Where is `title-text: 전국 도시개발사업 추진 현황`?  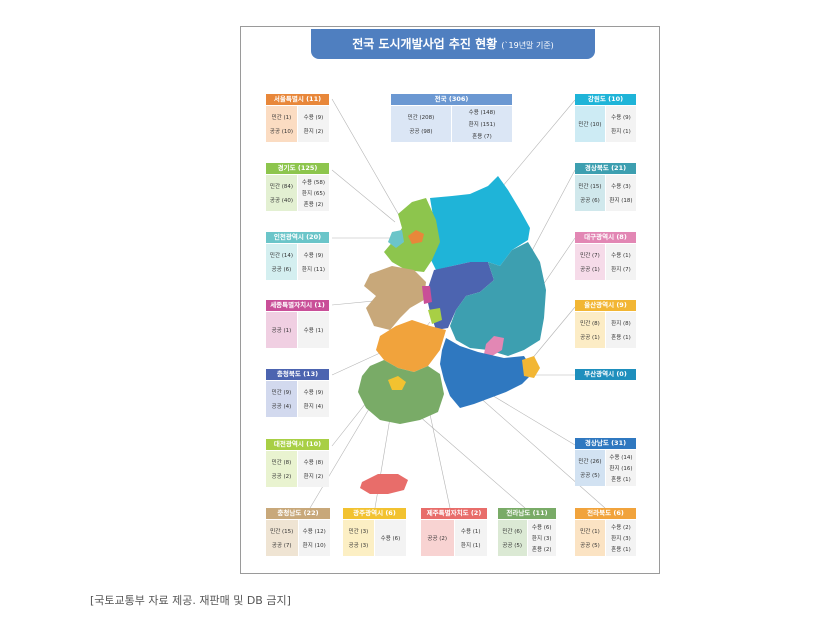 title-text: 전국 도시개발사업 추진 현황 is located at coordinates (425, 44).